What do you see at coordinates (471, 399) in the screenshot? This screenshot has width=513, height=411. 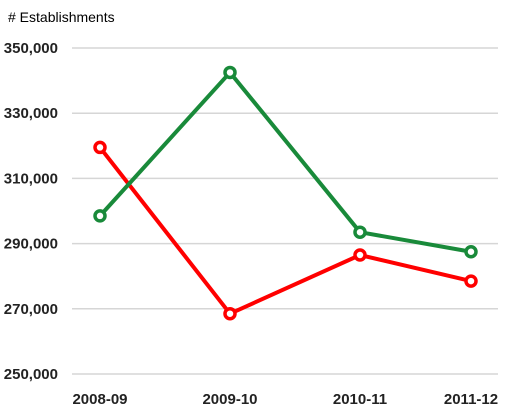 I see `x-tick-label-3: 2011-12` at bounding box center [471, 399].